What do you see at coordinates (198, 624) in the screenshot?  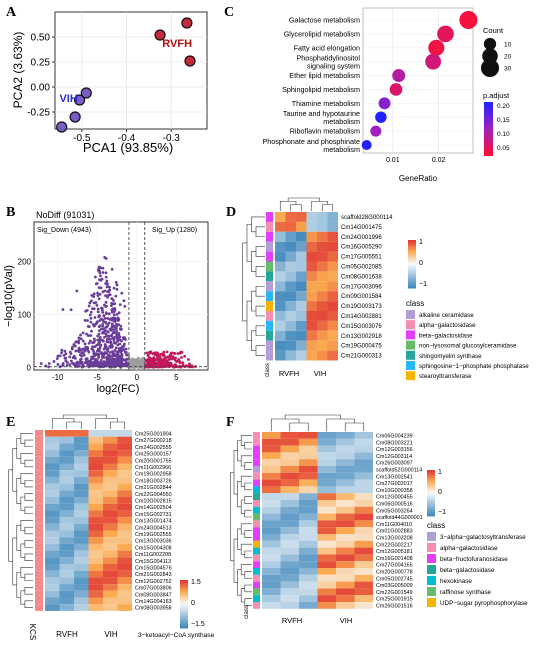 I see `color-scale-label: −1.5` at bounding box center [198, 624].